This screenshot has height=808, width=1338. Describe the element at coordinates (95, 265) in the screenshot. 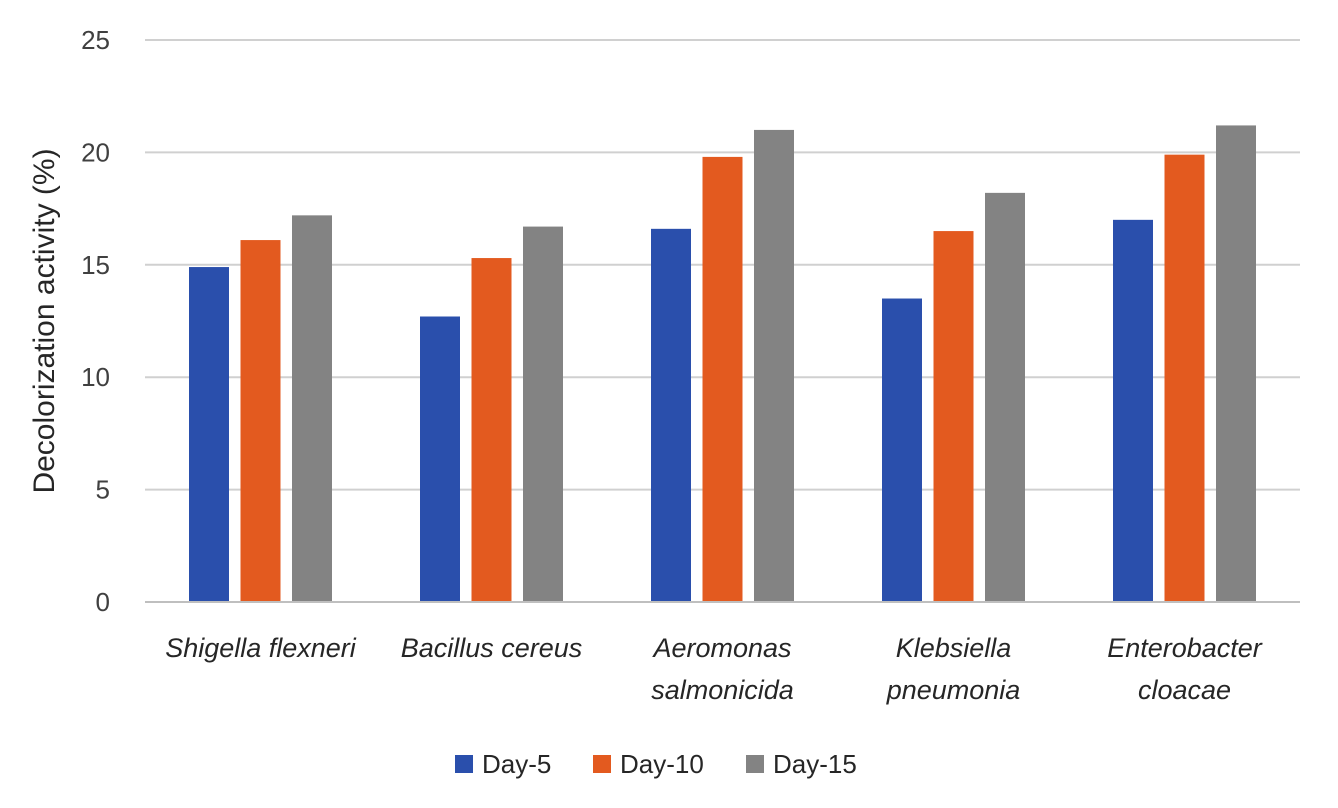

I see `y-tick-label: 15` at that location.